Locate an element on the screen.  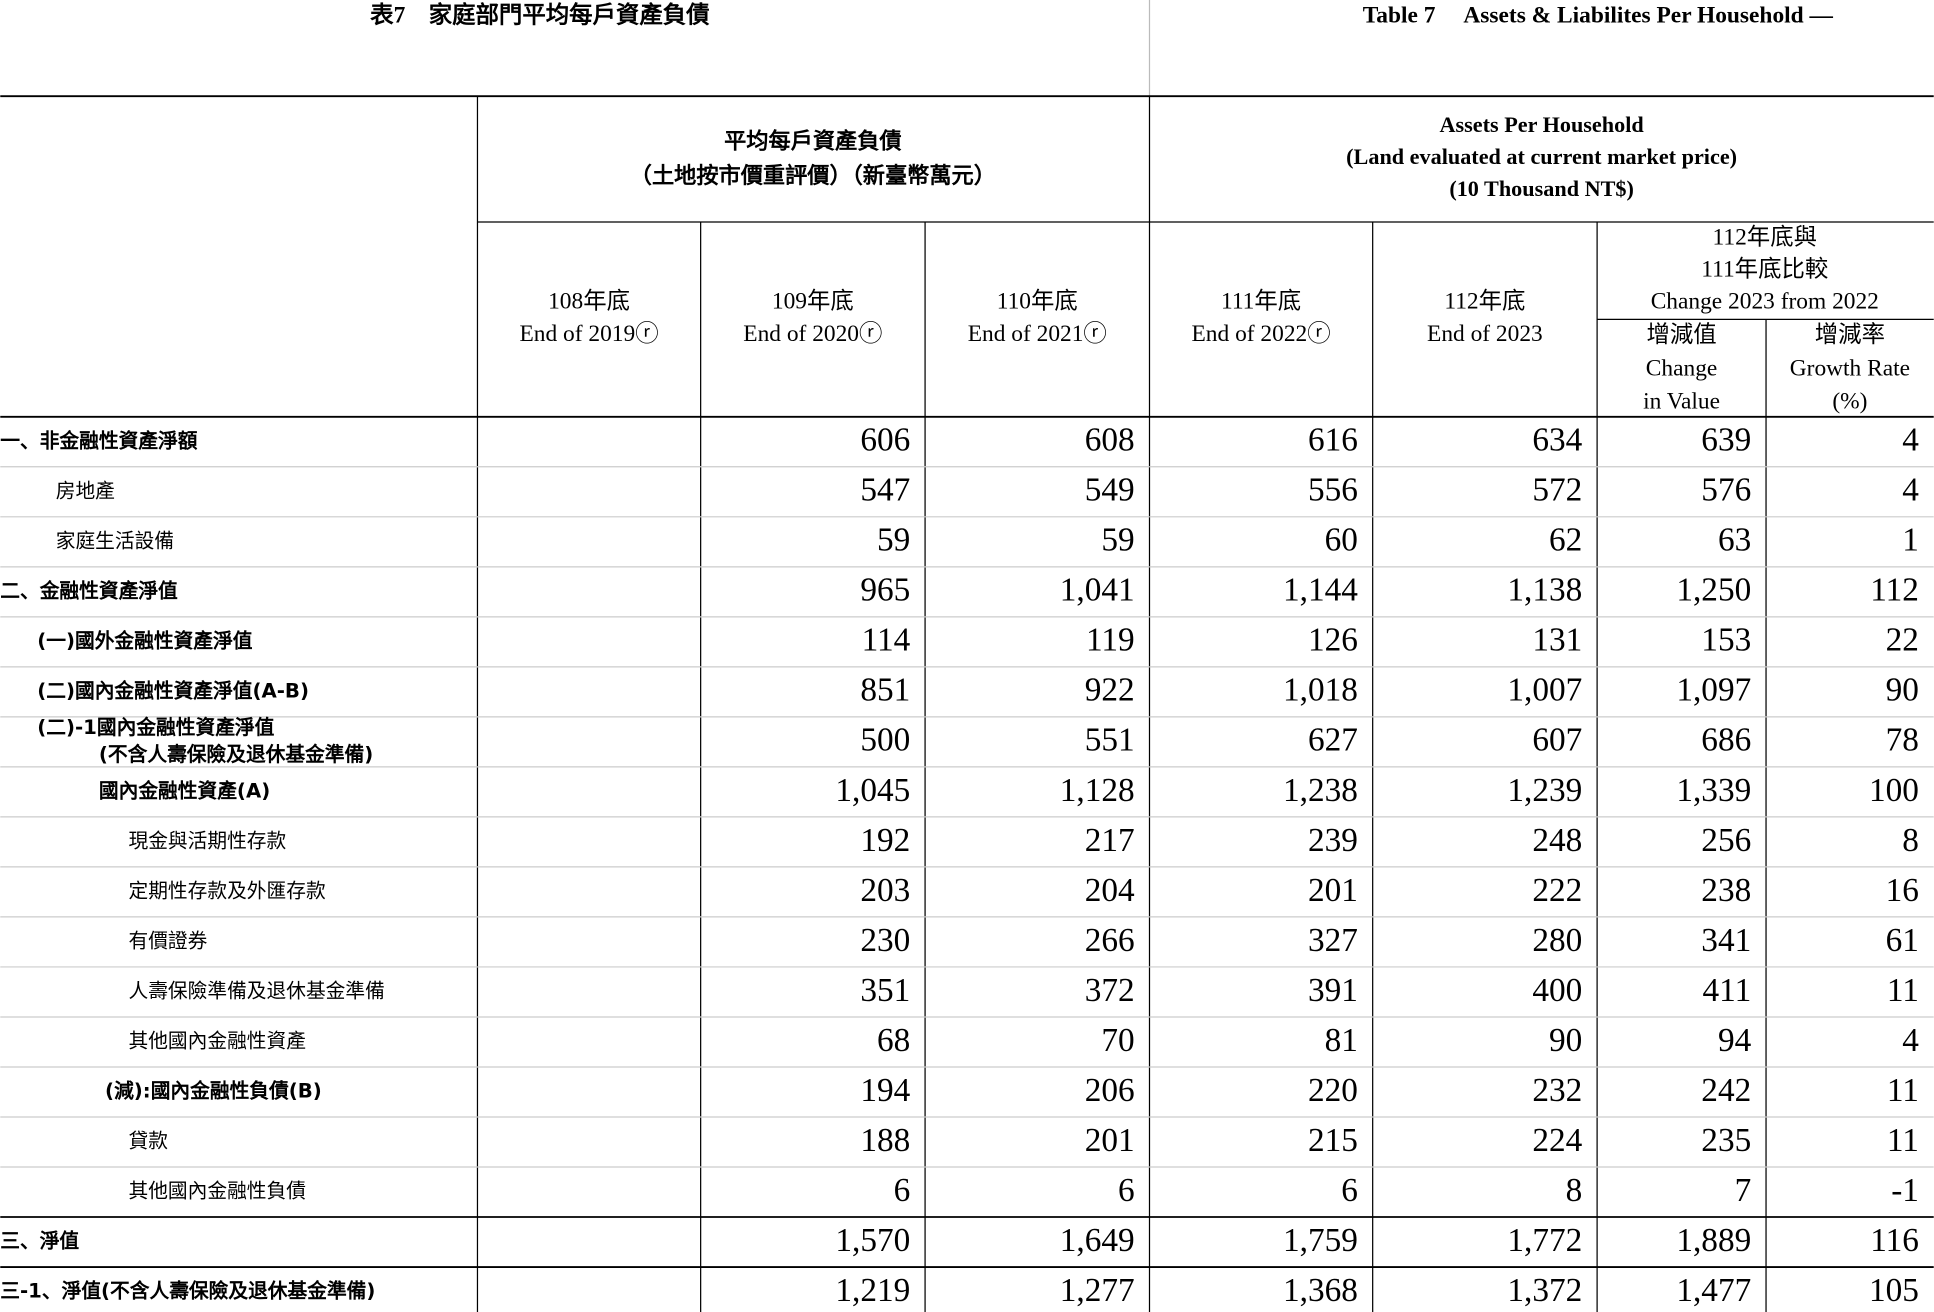
cell-value: 411 is located at coordinates (1727, 990).